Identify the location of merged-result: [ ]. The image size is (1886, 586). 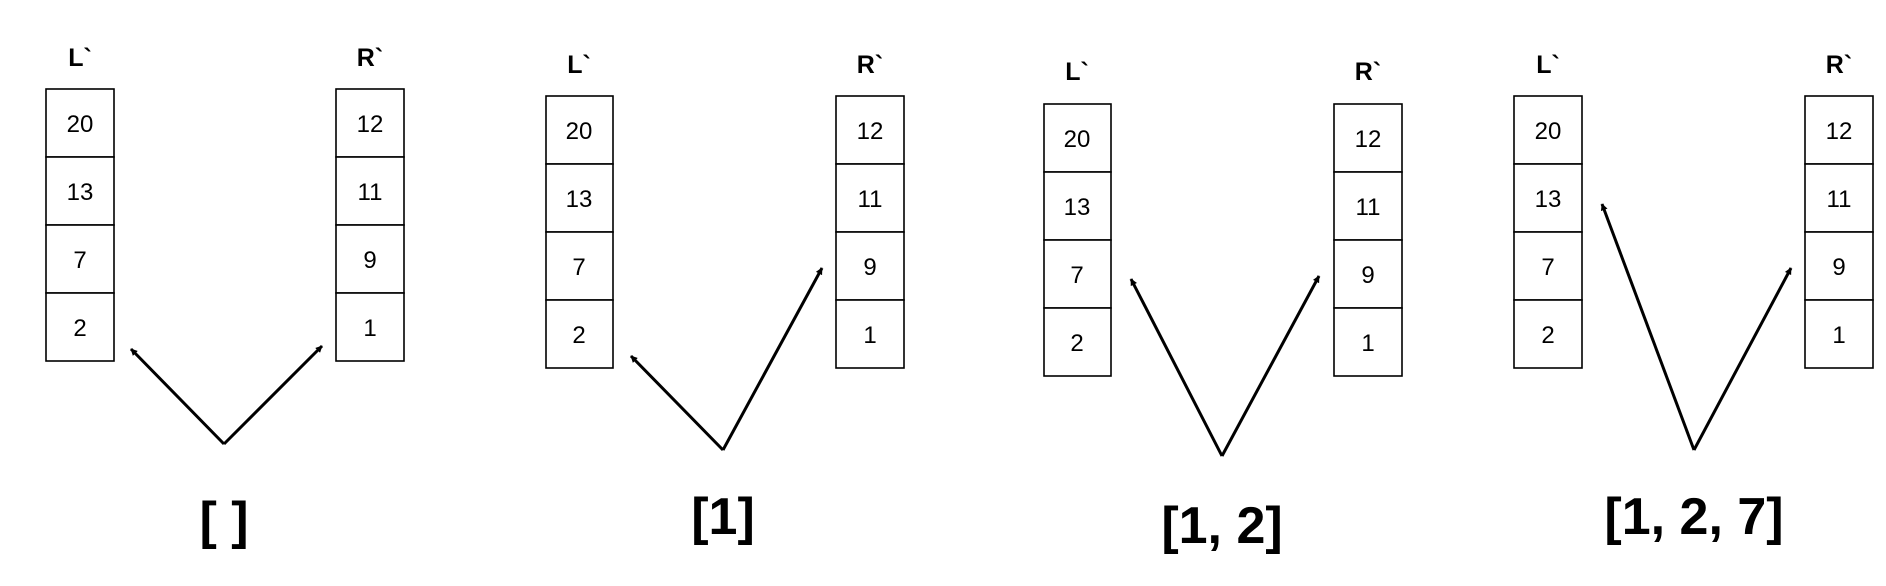
(223, 521).